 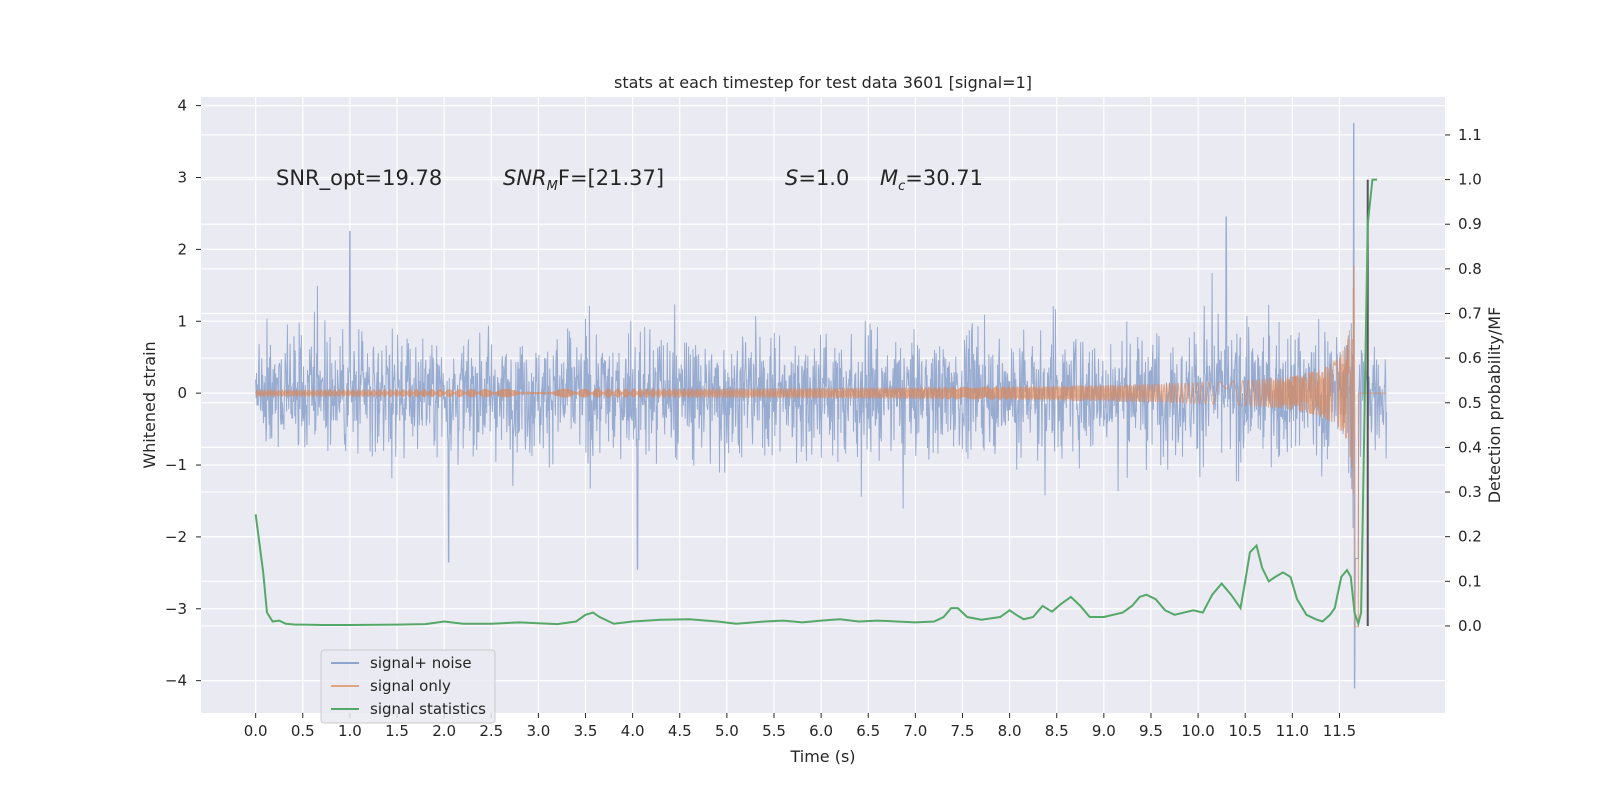 I want to click on x-tick-label: 2.0, so click(x=444, y=731).